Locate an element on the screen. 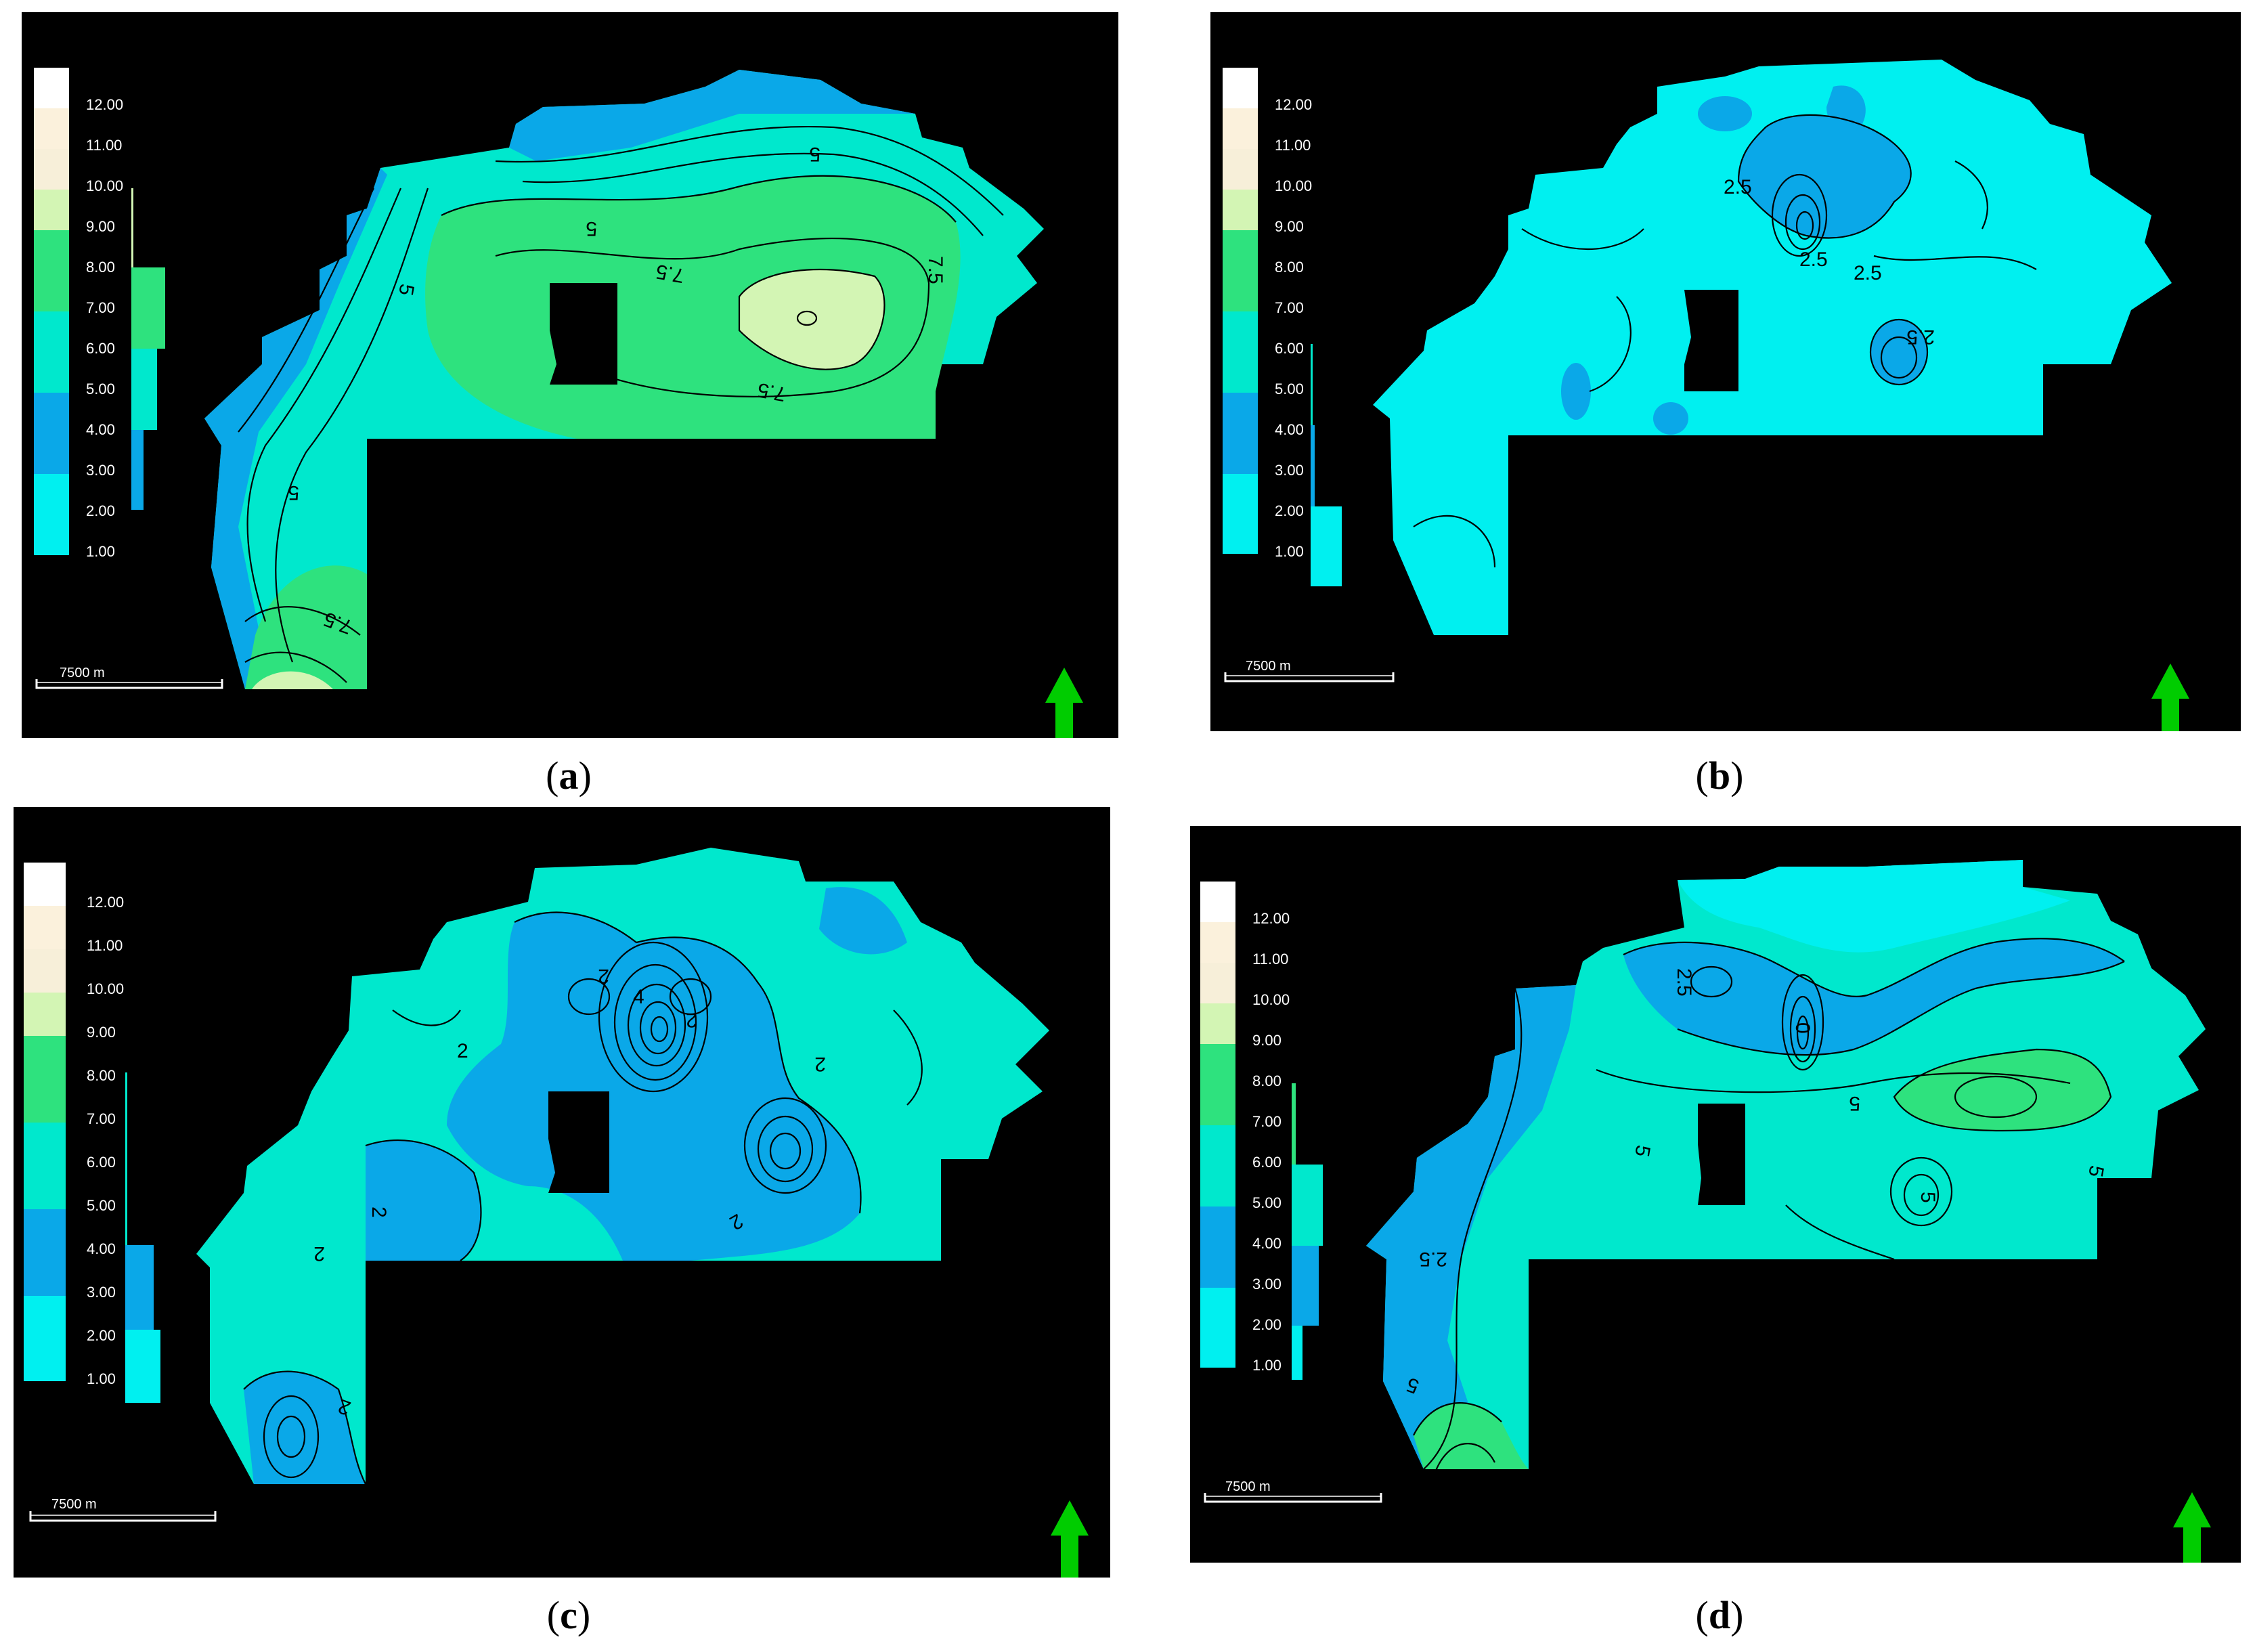 The width and height of the screenshot is (2255, 1652). panel-caption-a: (a) is located at coordinates (569, 776).